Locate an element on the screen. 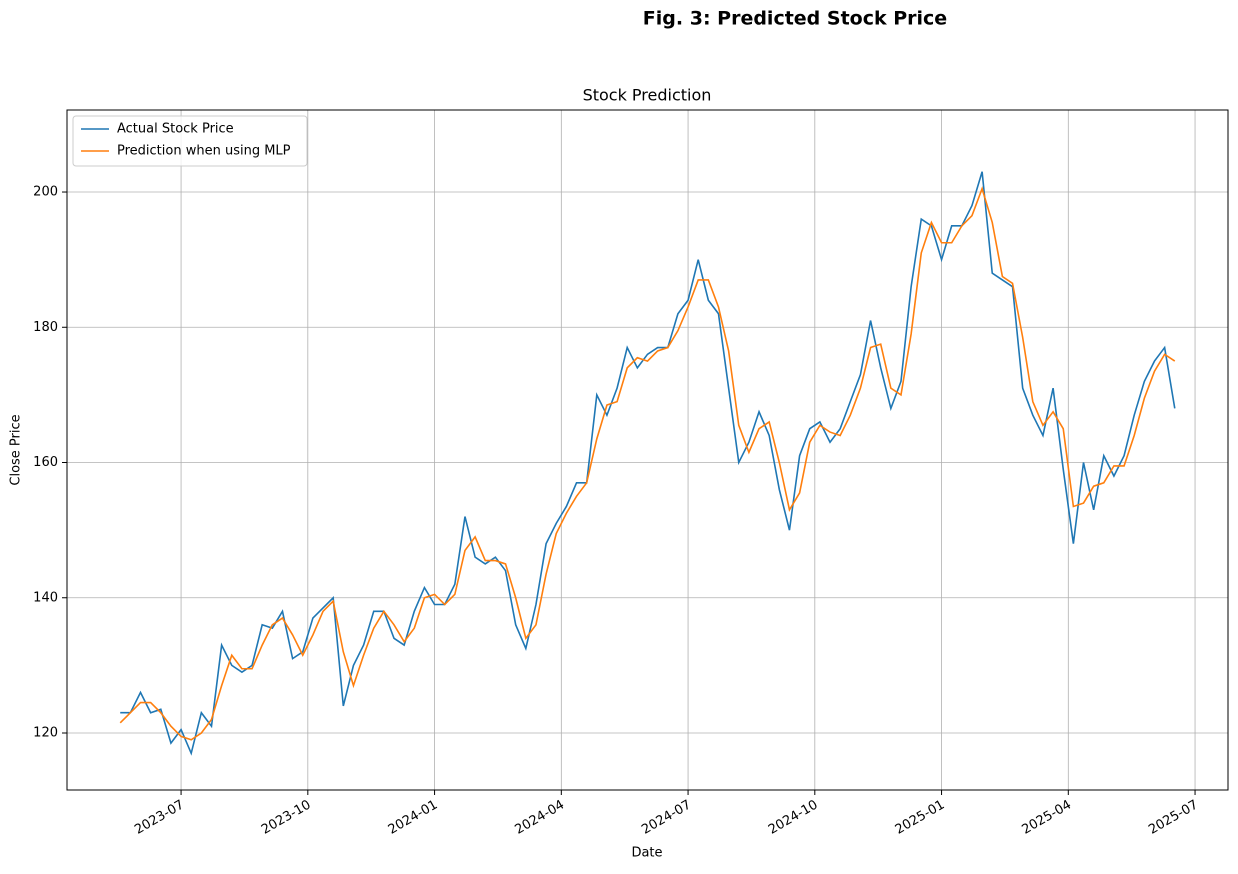 The height and width of the screenshot is (874, 1238). figure-title: Fig. 3: Predicted Stock Price is located at coordinates (795, 19).